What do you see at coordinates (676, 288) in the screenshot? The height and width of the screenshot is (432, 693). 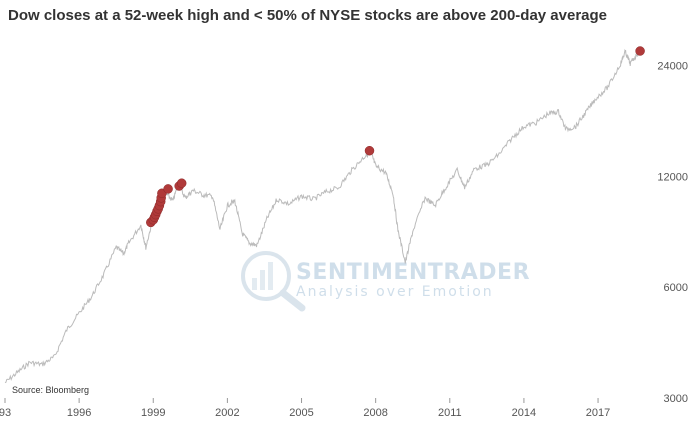 I see `y-tick-label: 6000` at bounding box center [676, 288].